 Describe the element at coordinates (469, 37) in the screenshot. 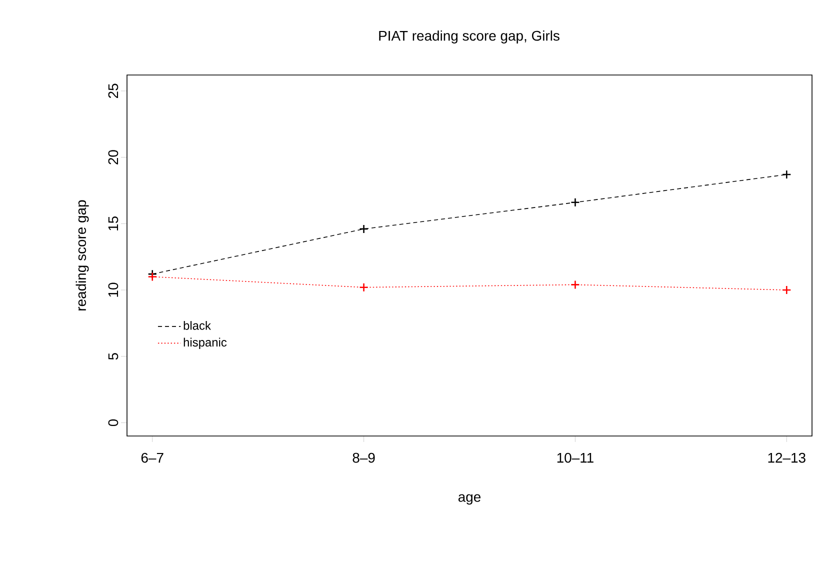

I see `chart-title: PIAT reading score gap, Girls` at that location.